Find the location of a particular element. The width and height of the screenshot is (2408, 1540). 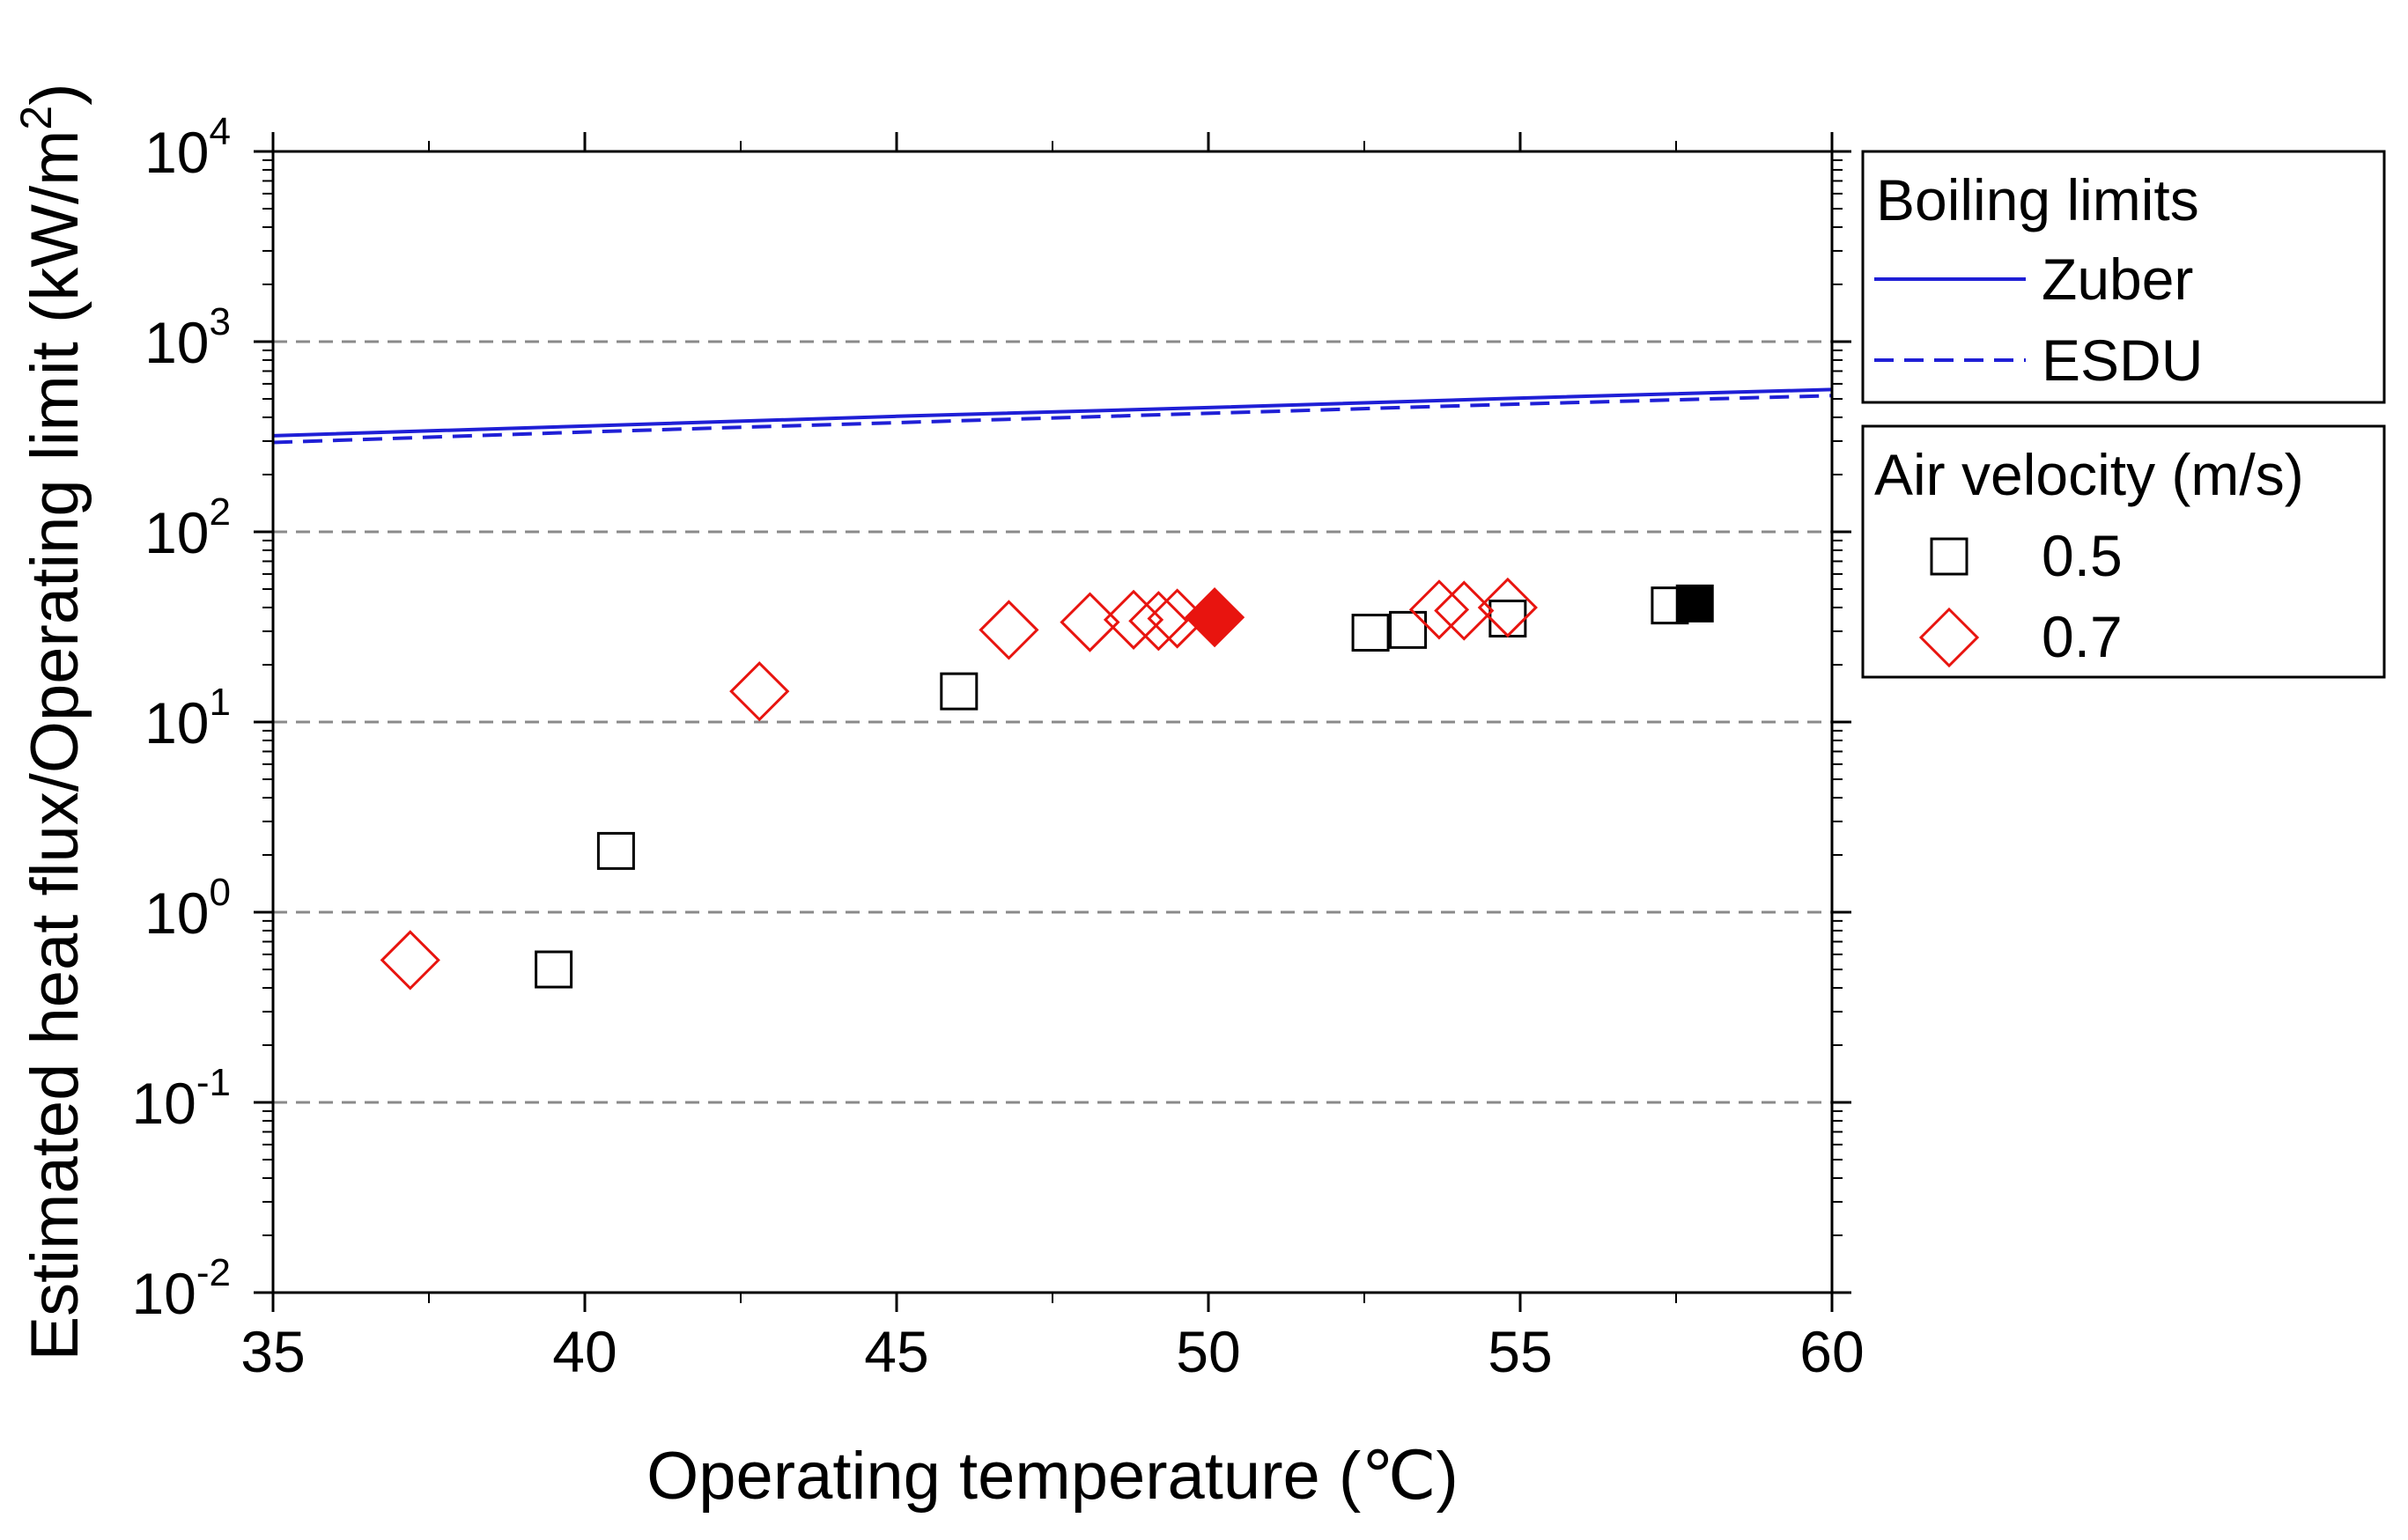

legend-07-label: 0.7 is located at coordinates (2083, 636).